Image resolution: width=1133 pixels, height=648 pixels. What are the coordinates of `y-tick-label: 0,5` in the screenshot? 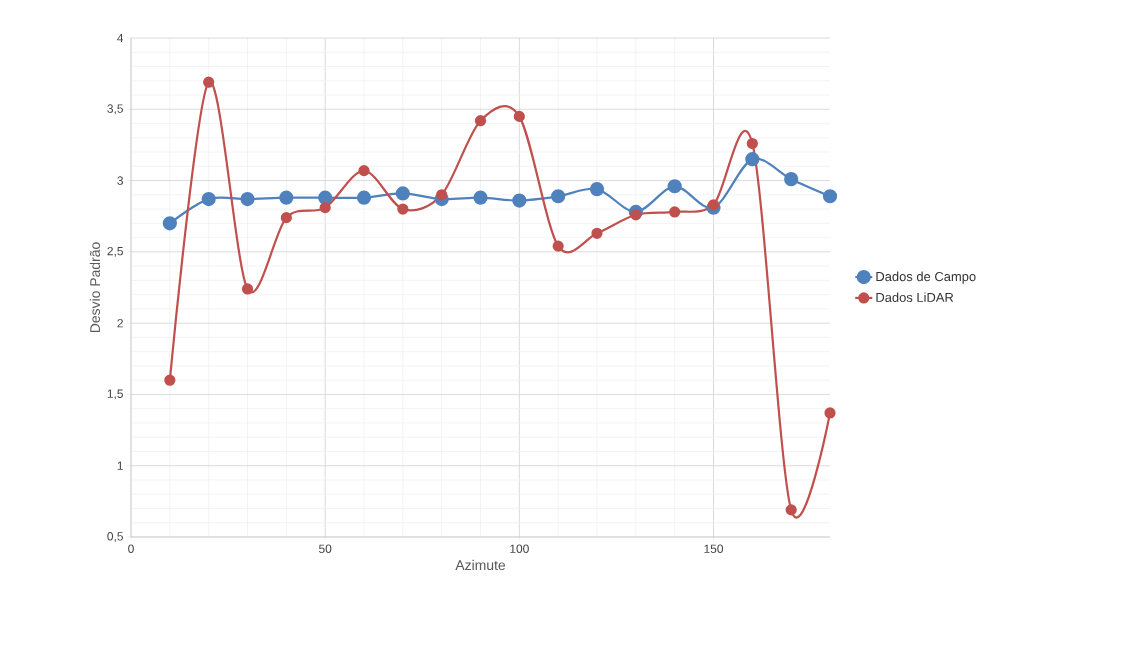 It's located at (115, 537).